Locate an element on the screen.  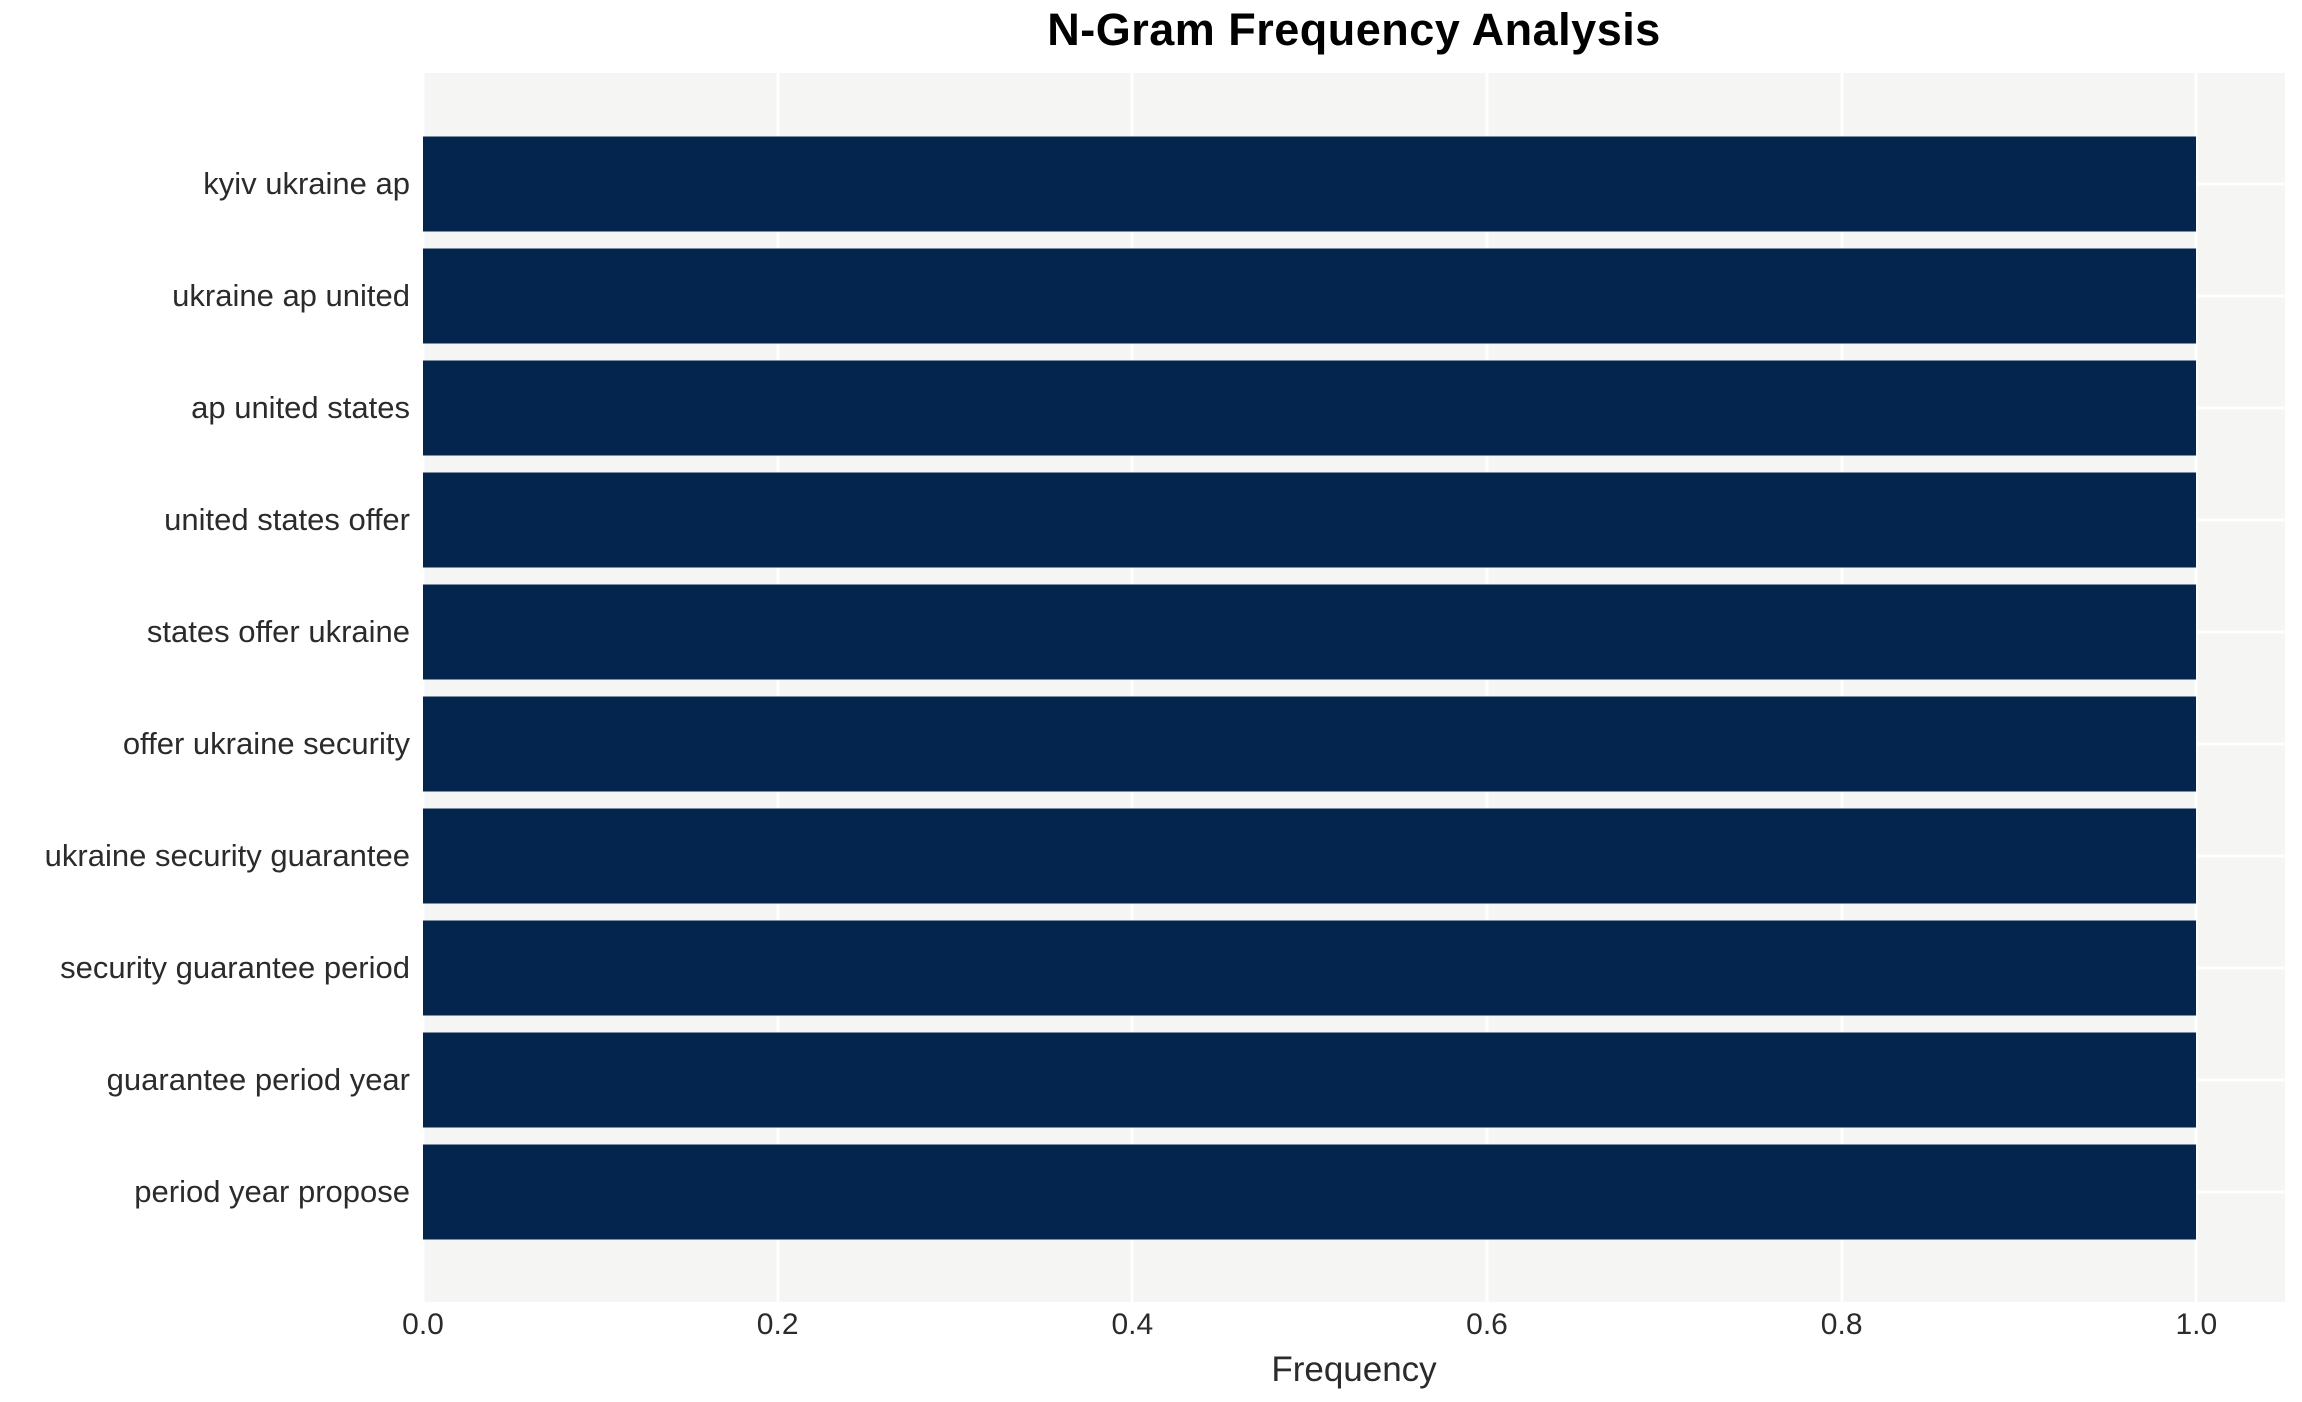
category-label: period year propose is located at coordinates (272, 1191).